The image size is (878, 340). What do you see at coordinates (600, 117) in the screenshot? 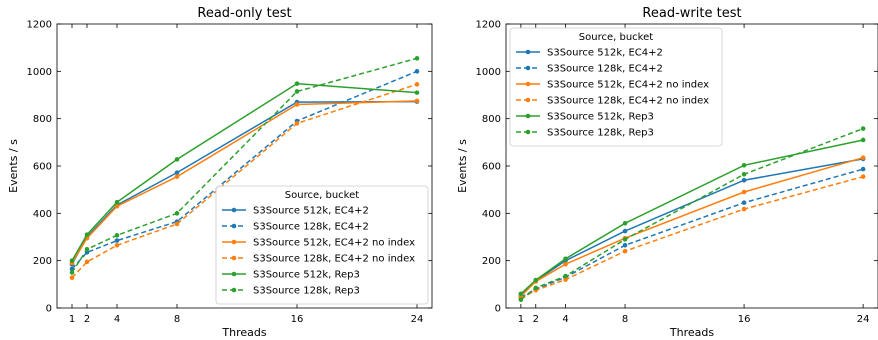
I see `legend-label: S3Source 512k, Rep3` at bounding box center [600, 117].